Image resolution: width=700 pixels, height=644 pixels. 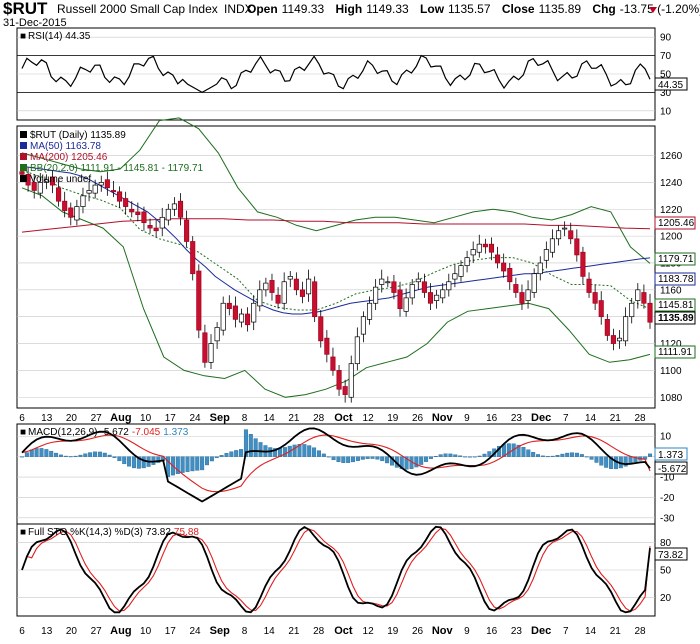 What do you see at coordinates (65, 146) in the screenshot?
I see `legend-entry: MA(50) 1163.78` at bounding box center [65, 146].